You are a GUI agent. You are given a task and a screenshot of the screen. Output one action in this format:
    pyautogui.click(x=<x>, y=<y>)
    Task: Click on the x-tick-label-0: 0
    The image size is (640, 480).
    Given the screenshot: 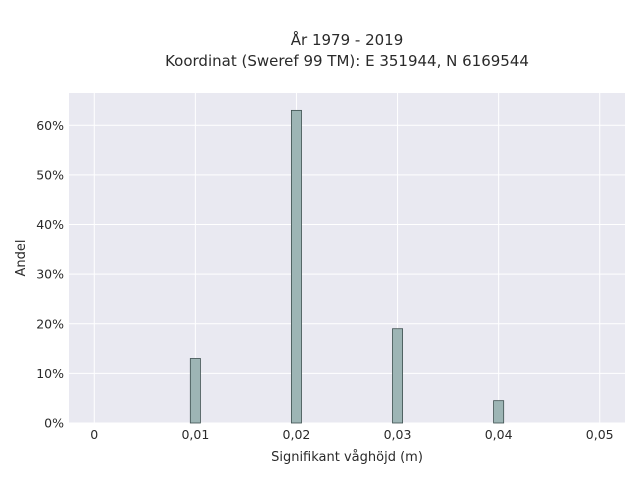 What is the action you would take?
    pyautogui.click(x=94, y=434)
    